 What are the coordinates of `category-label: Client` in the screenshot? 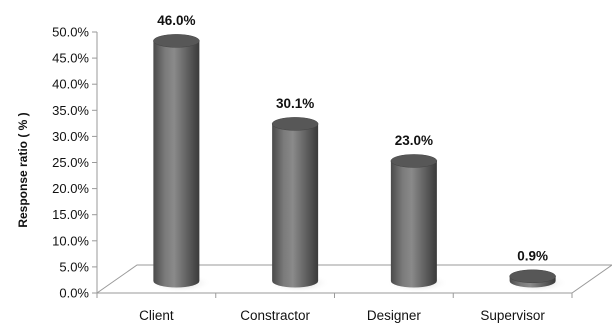 It's located at (156, 315).